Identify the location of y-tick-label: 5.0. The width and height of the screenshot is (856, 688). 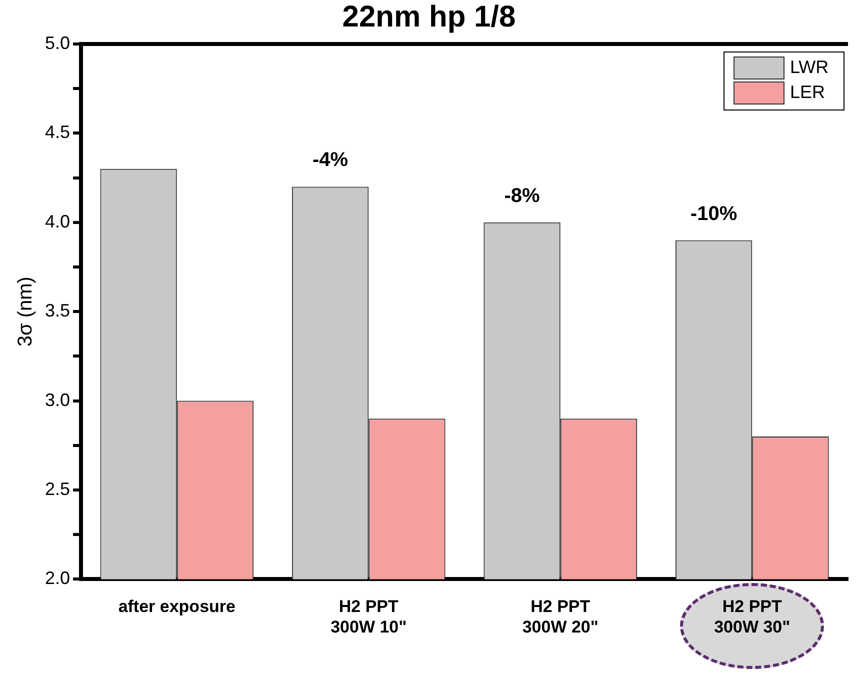
(57, 42).